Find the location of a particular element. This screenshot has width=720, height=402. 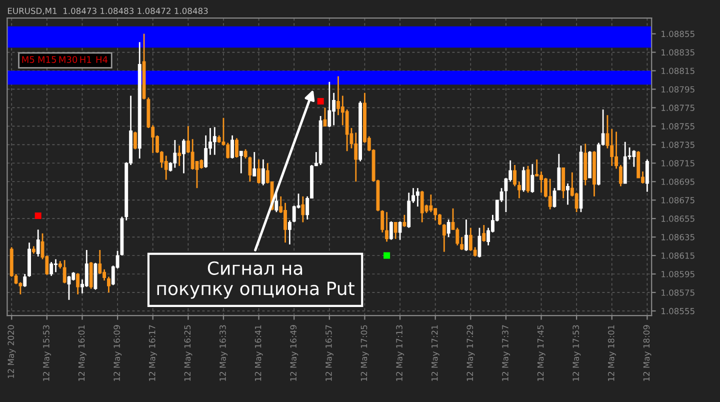

y-tick-label: 1.08675 is located at coordinates (678, 200).